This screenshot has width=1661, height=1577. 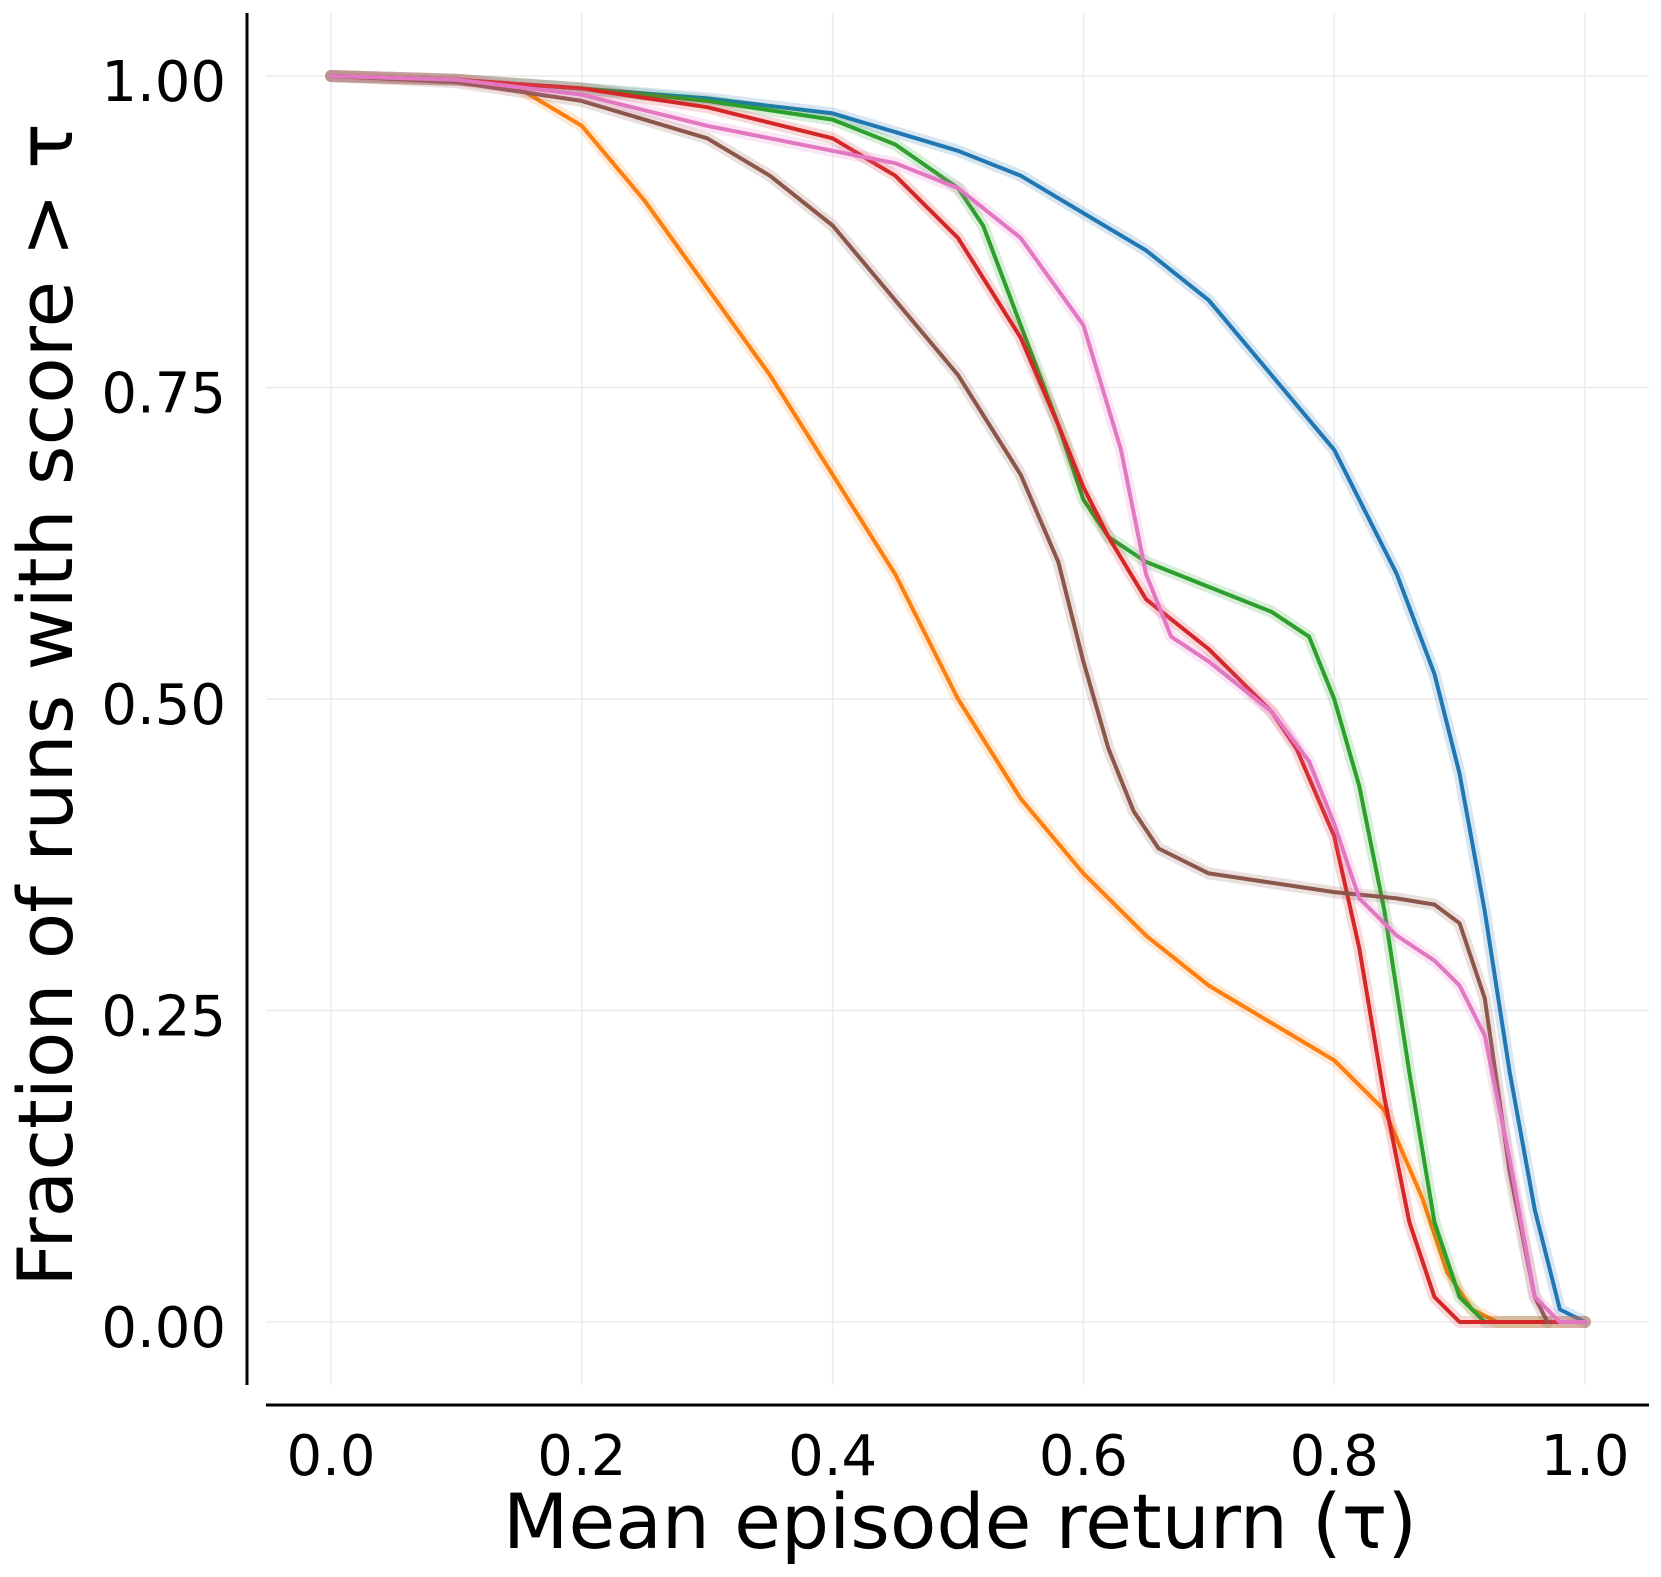 What do you see at coordinates (330, 1456) in the screenshot?
I see `x-tick-label: 0.0` at bounding box center [330, 1456].